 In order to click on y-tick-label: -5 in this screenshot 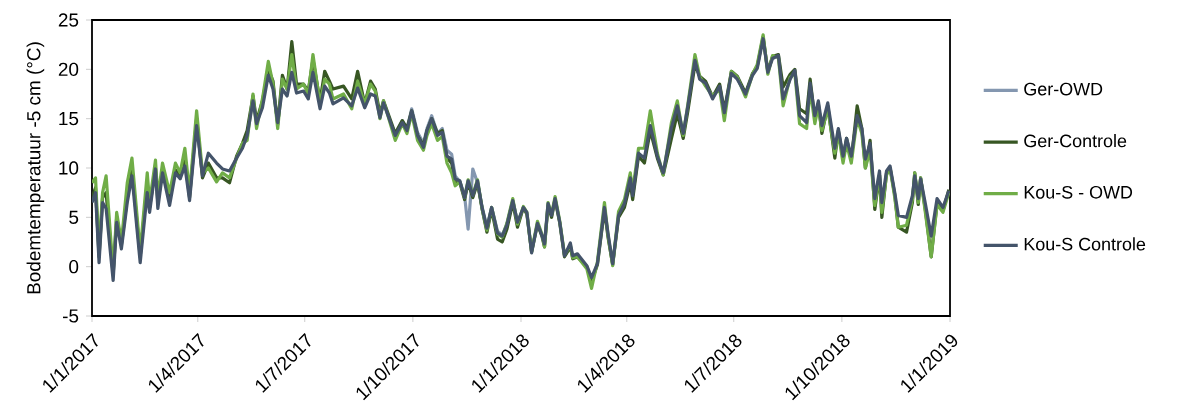, I will do `click(70, 316)`.